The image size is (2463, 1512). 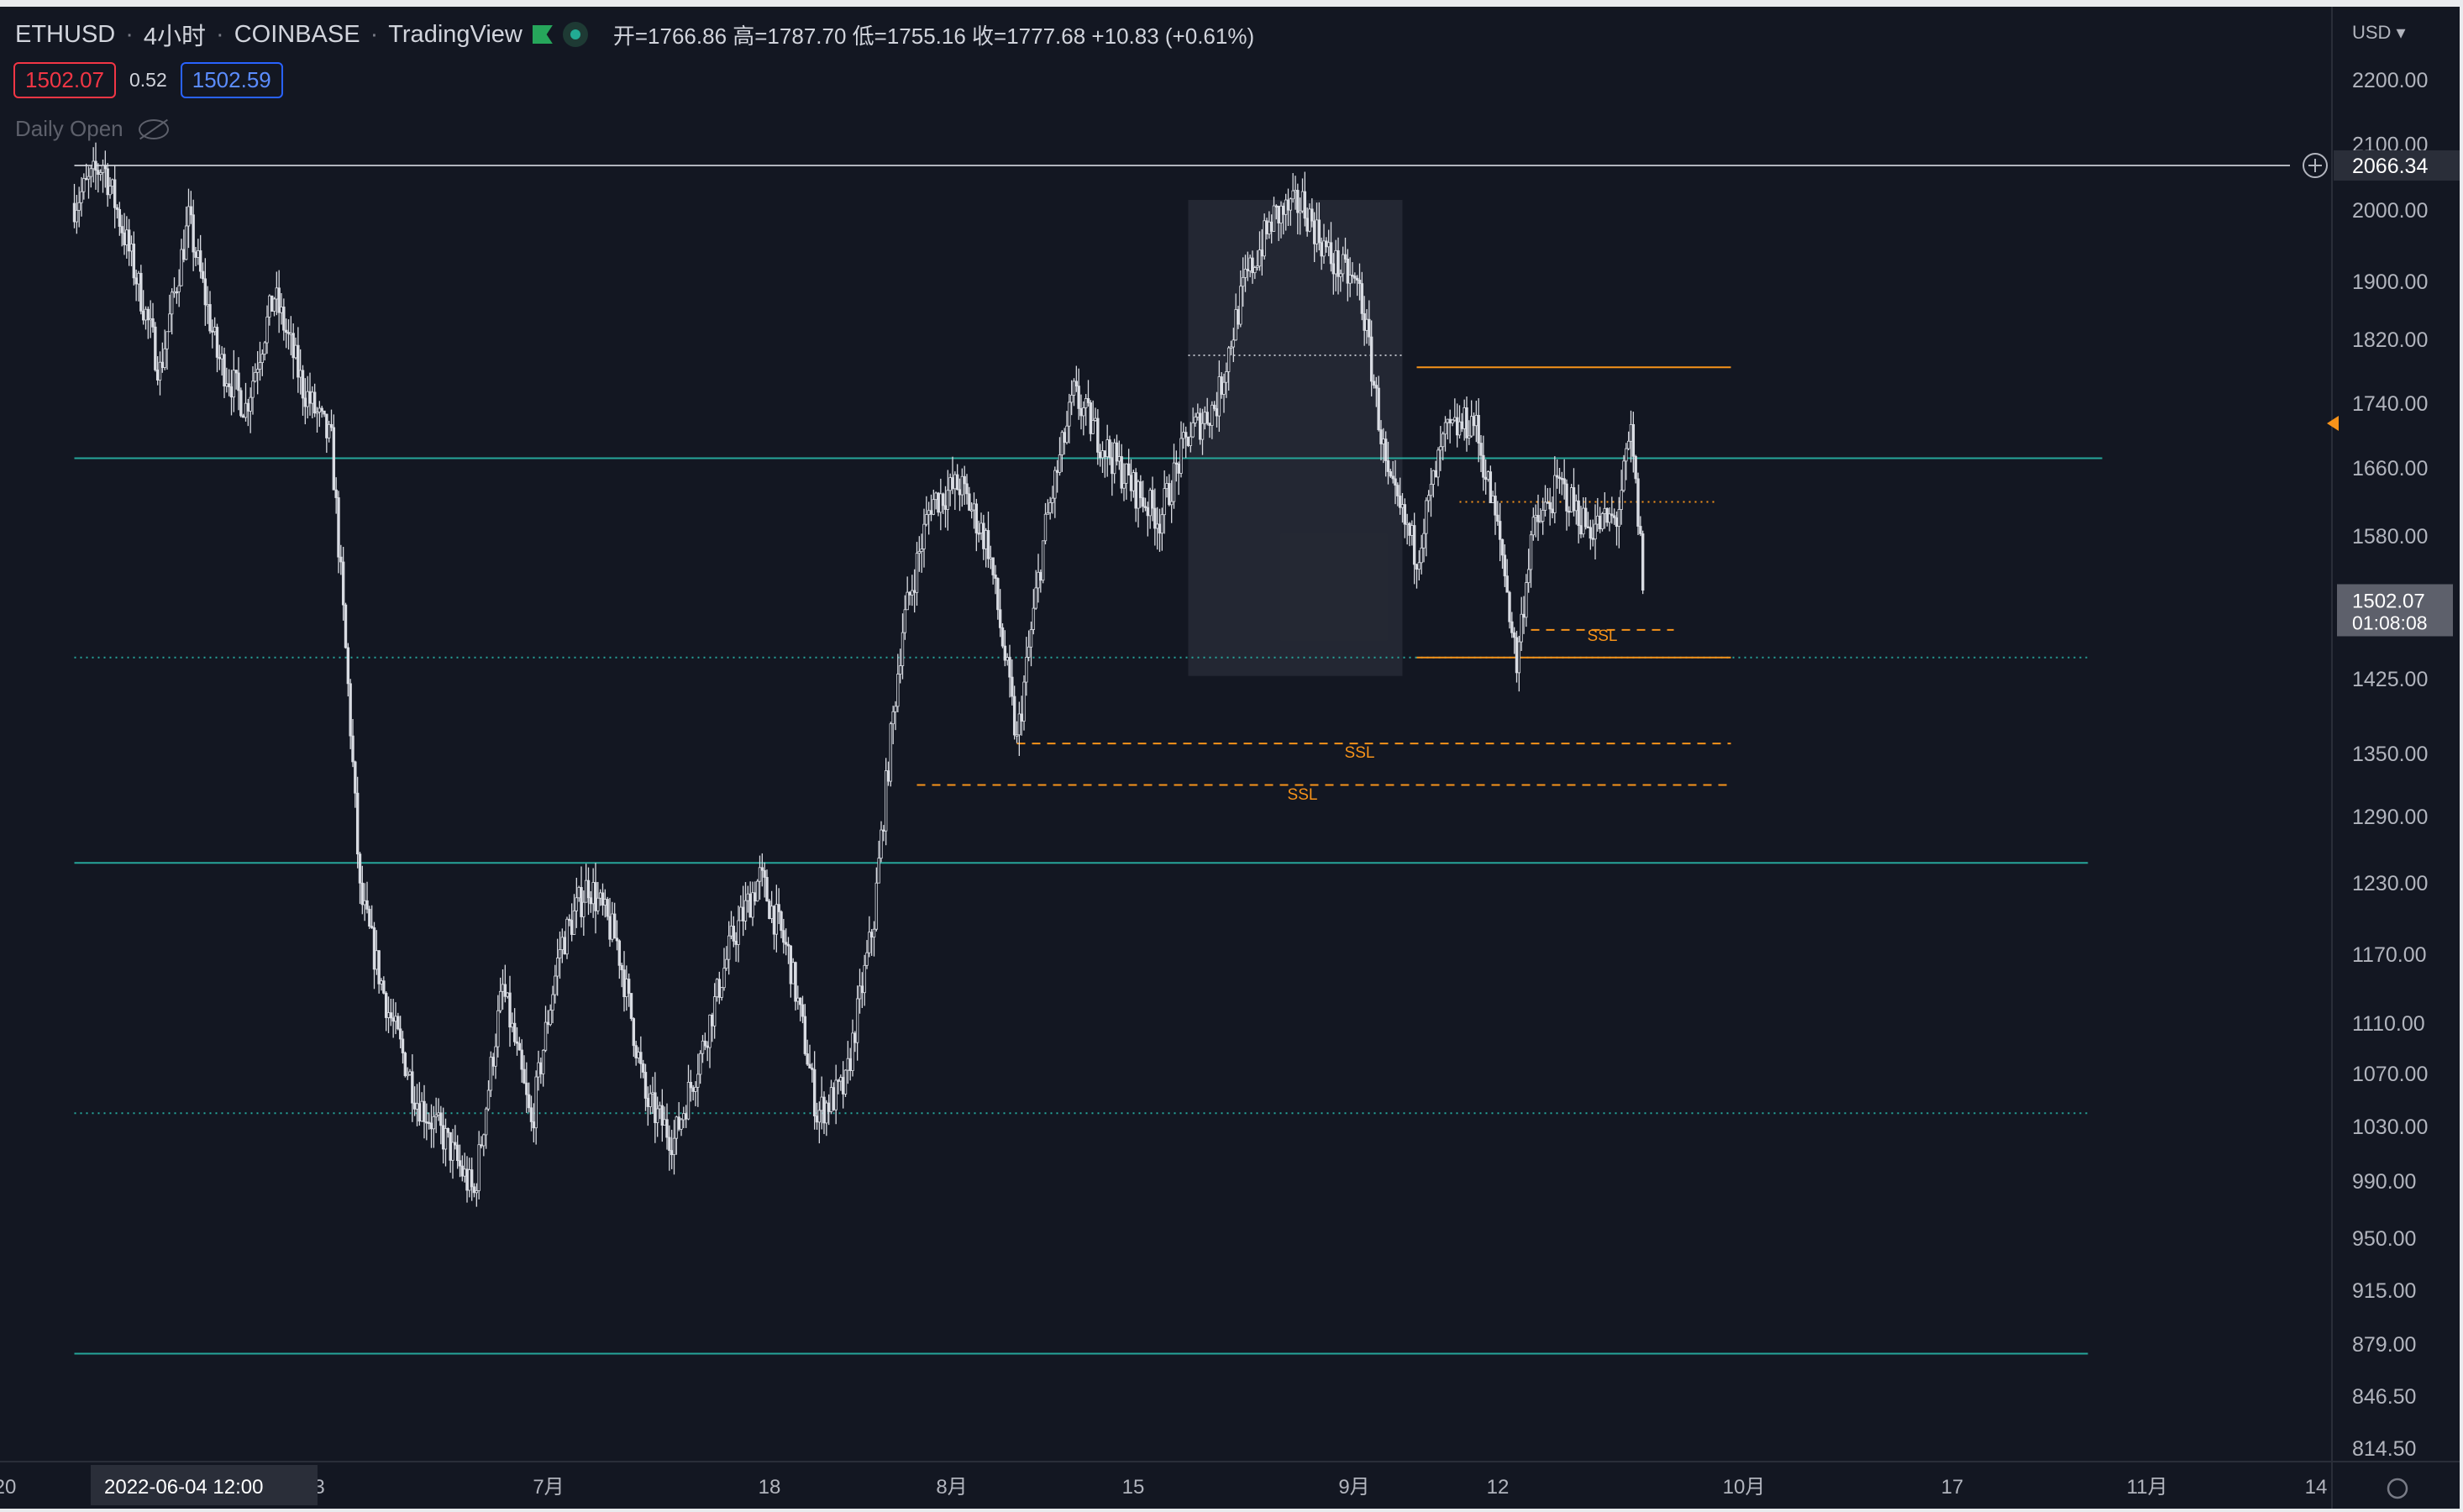 I want to click on x-tick-label: 7月, so click(x=548, y=1487).